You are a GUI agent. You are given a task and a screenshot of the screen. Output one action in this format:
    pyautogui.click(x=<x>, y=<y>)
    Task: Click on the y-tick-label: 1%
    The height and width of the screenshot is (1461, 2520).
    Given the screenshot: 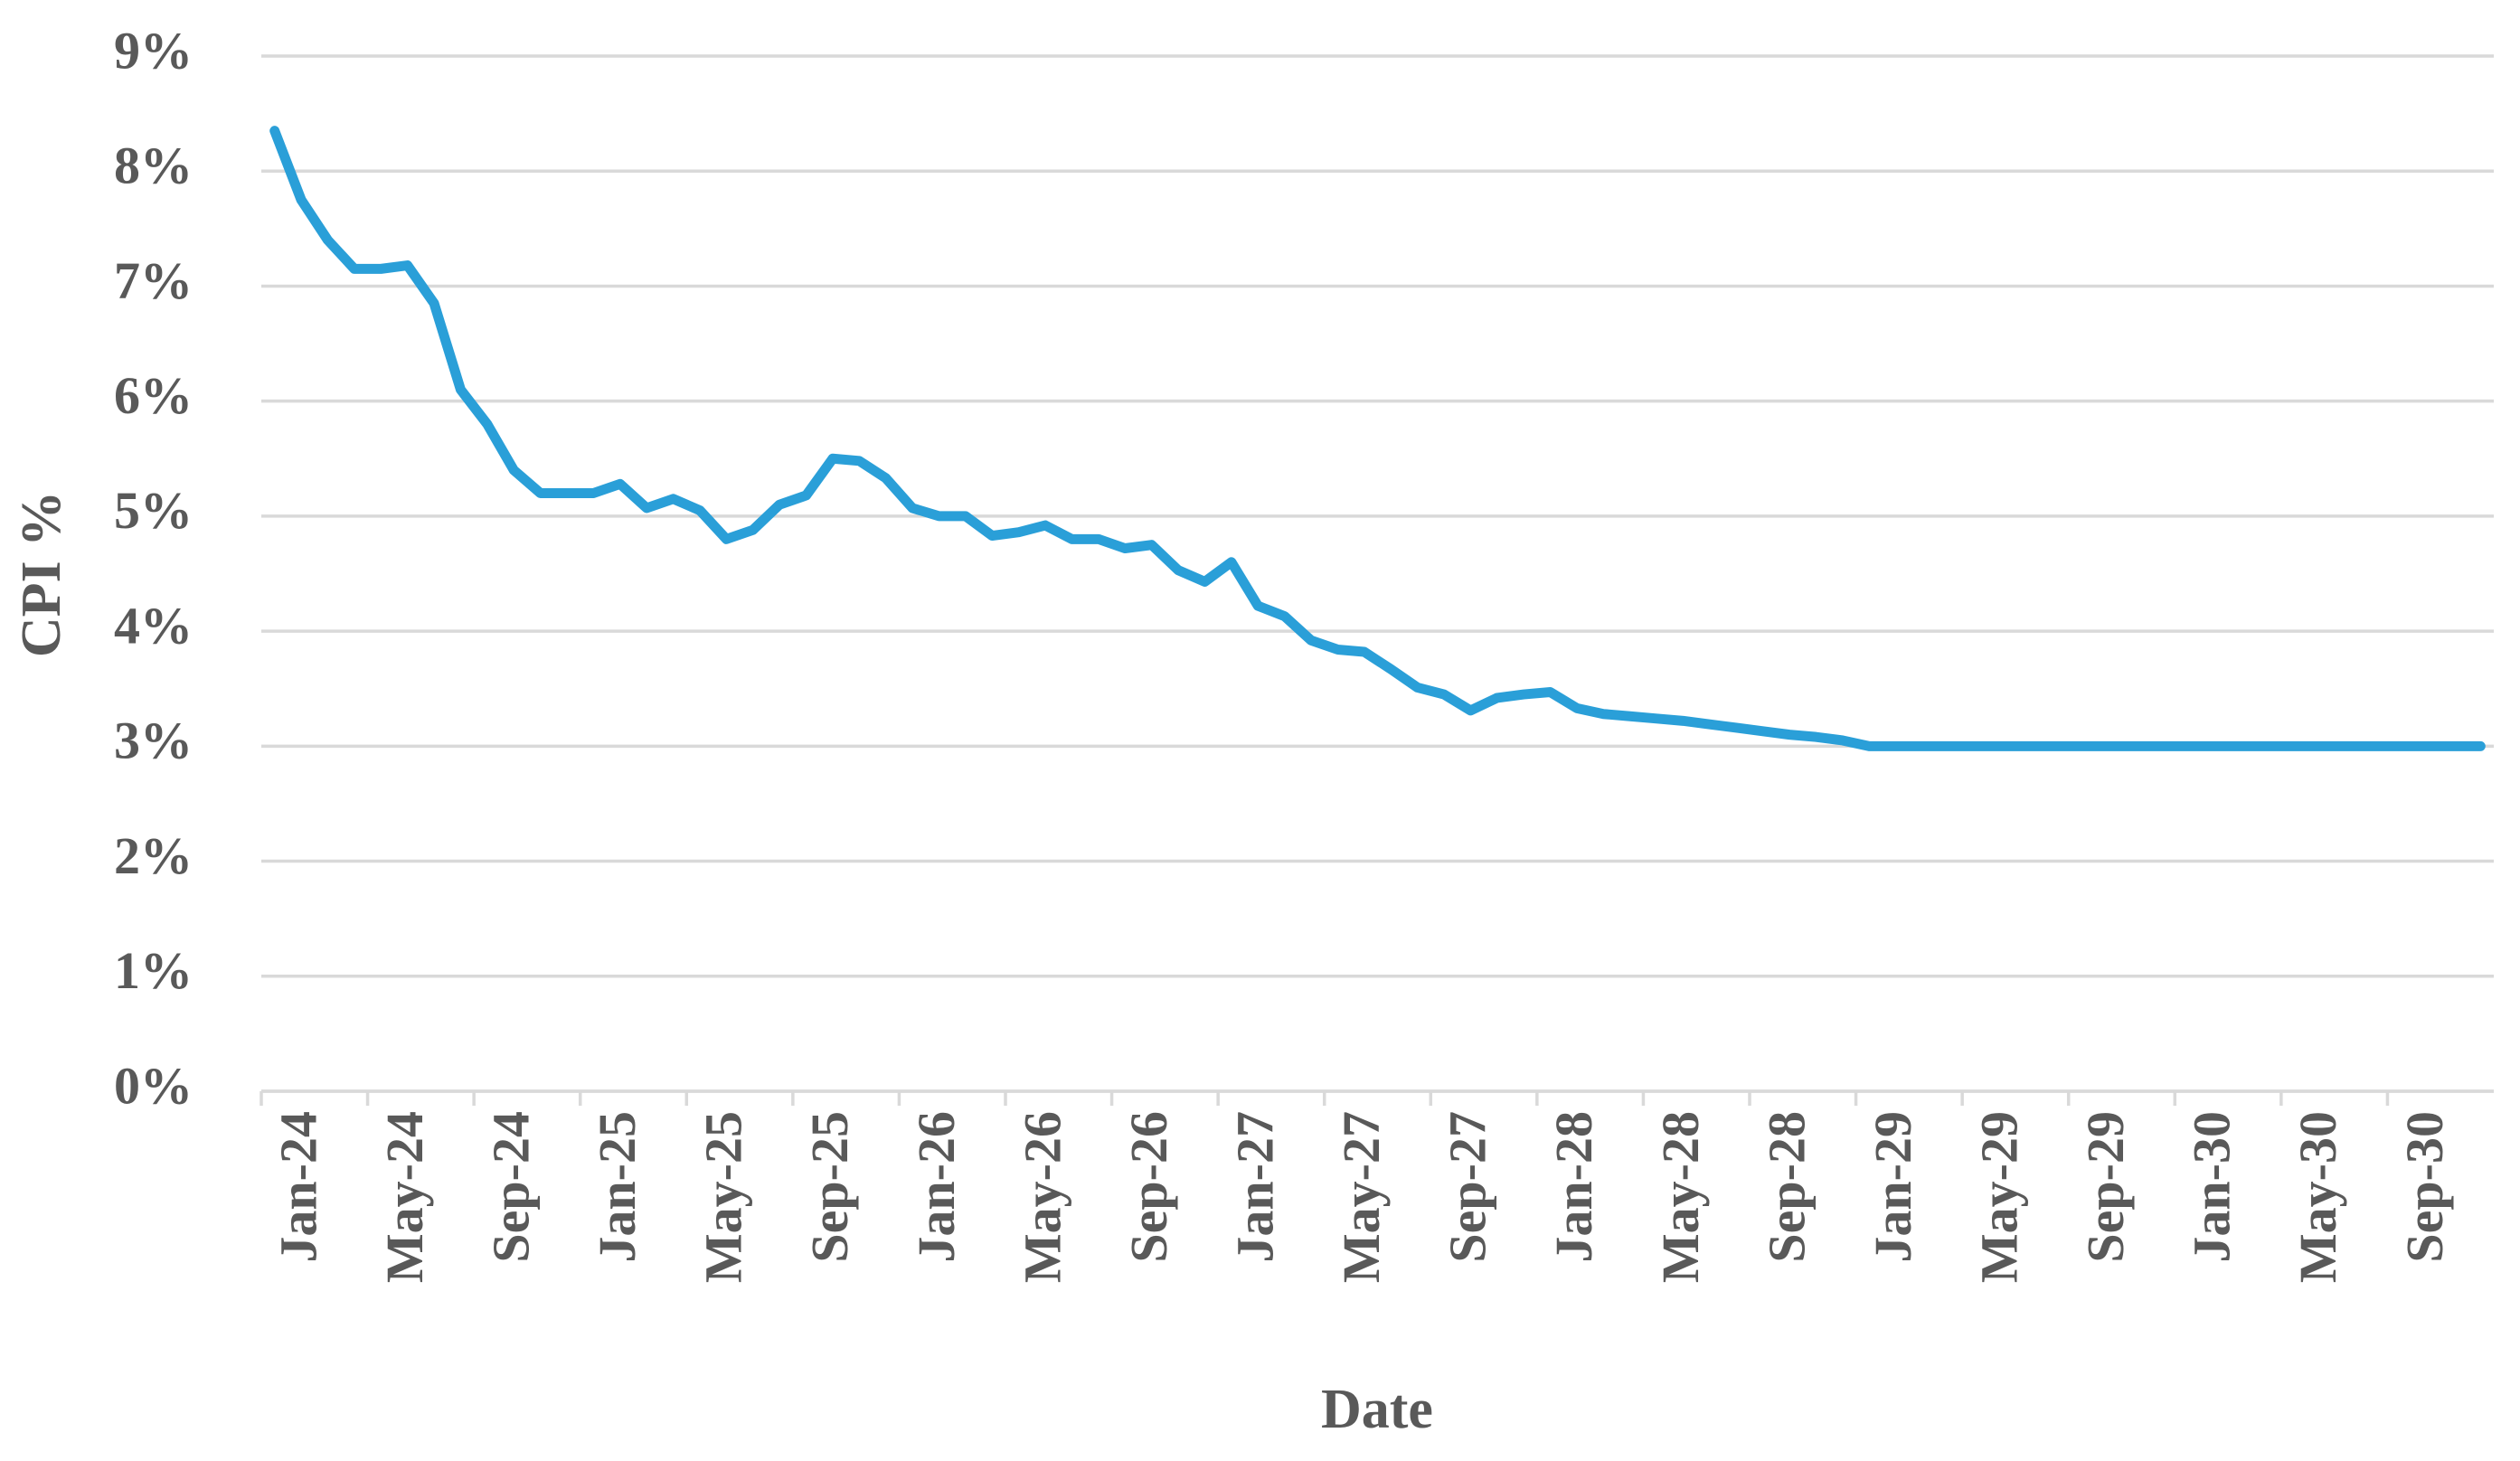 What is the action you would take?
    pyautogui.click(x=153, y=970)
    